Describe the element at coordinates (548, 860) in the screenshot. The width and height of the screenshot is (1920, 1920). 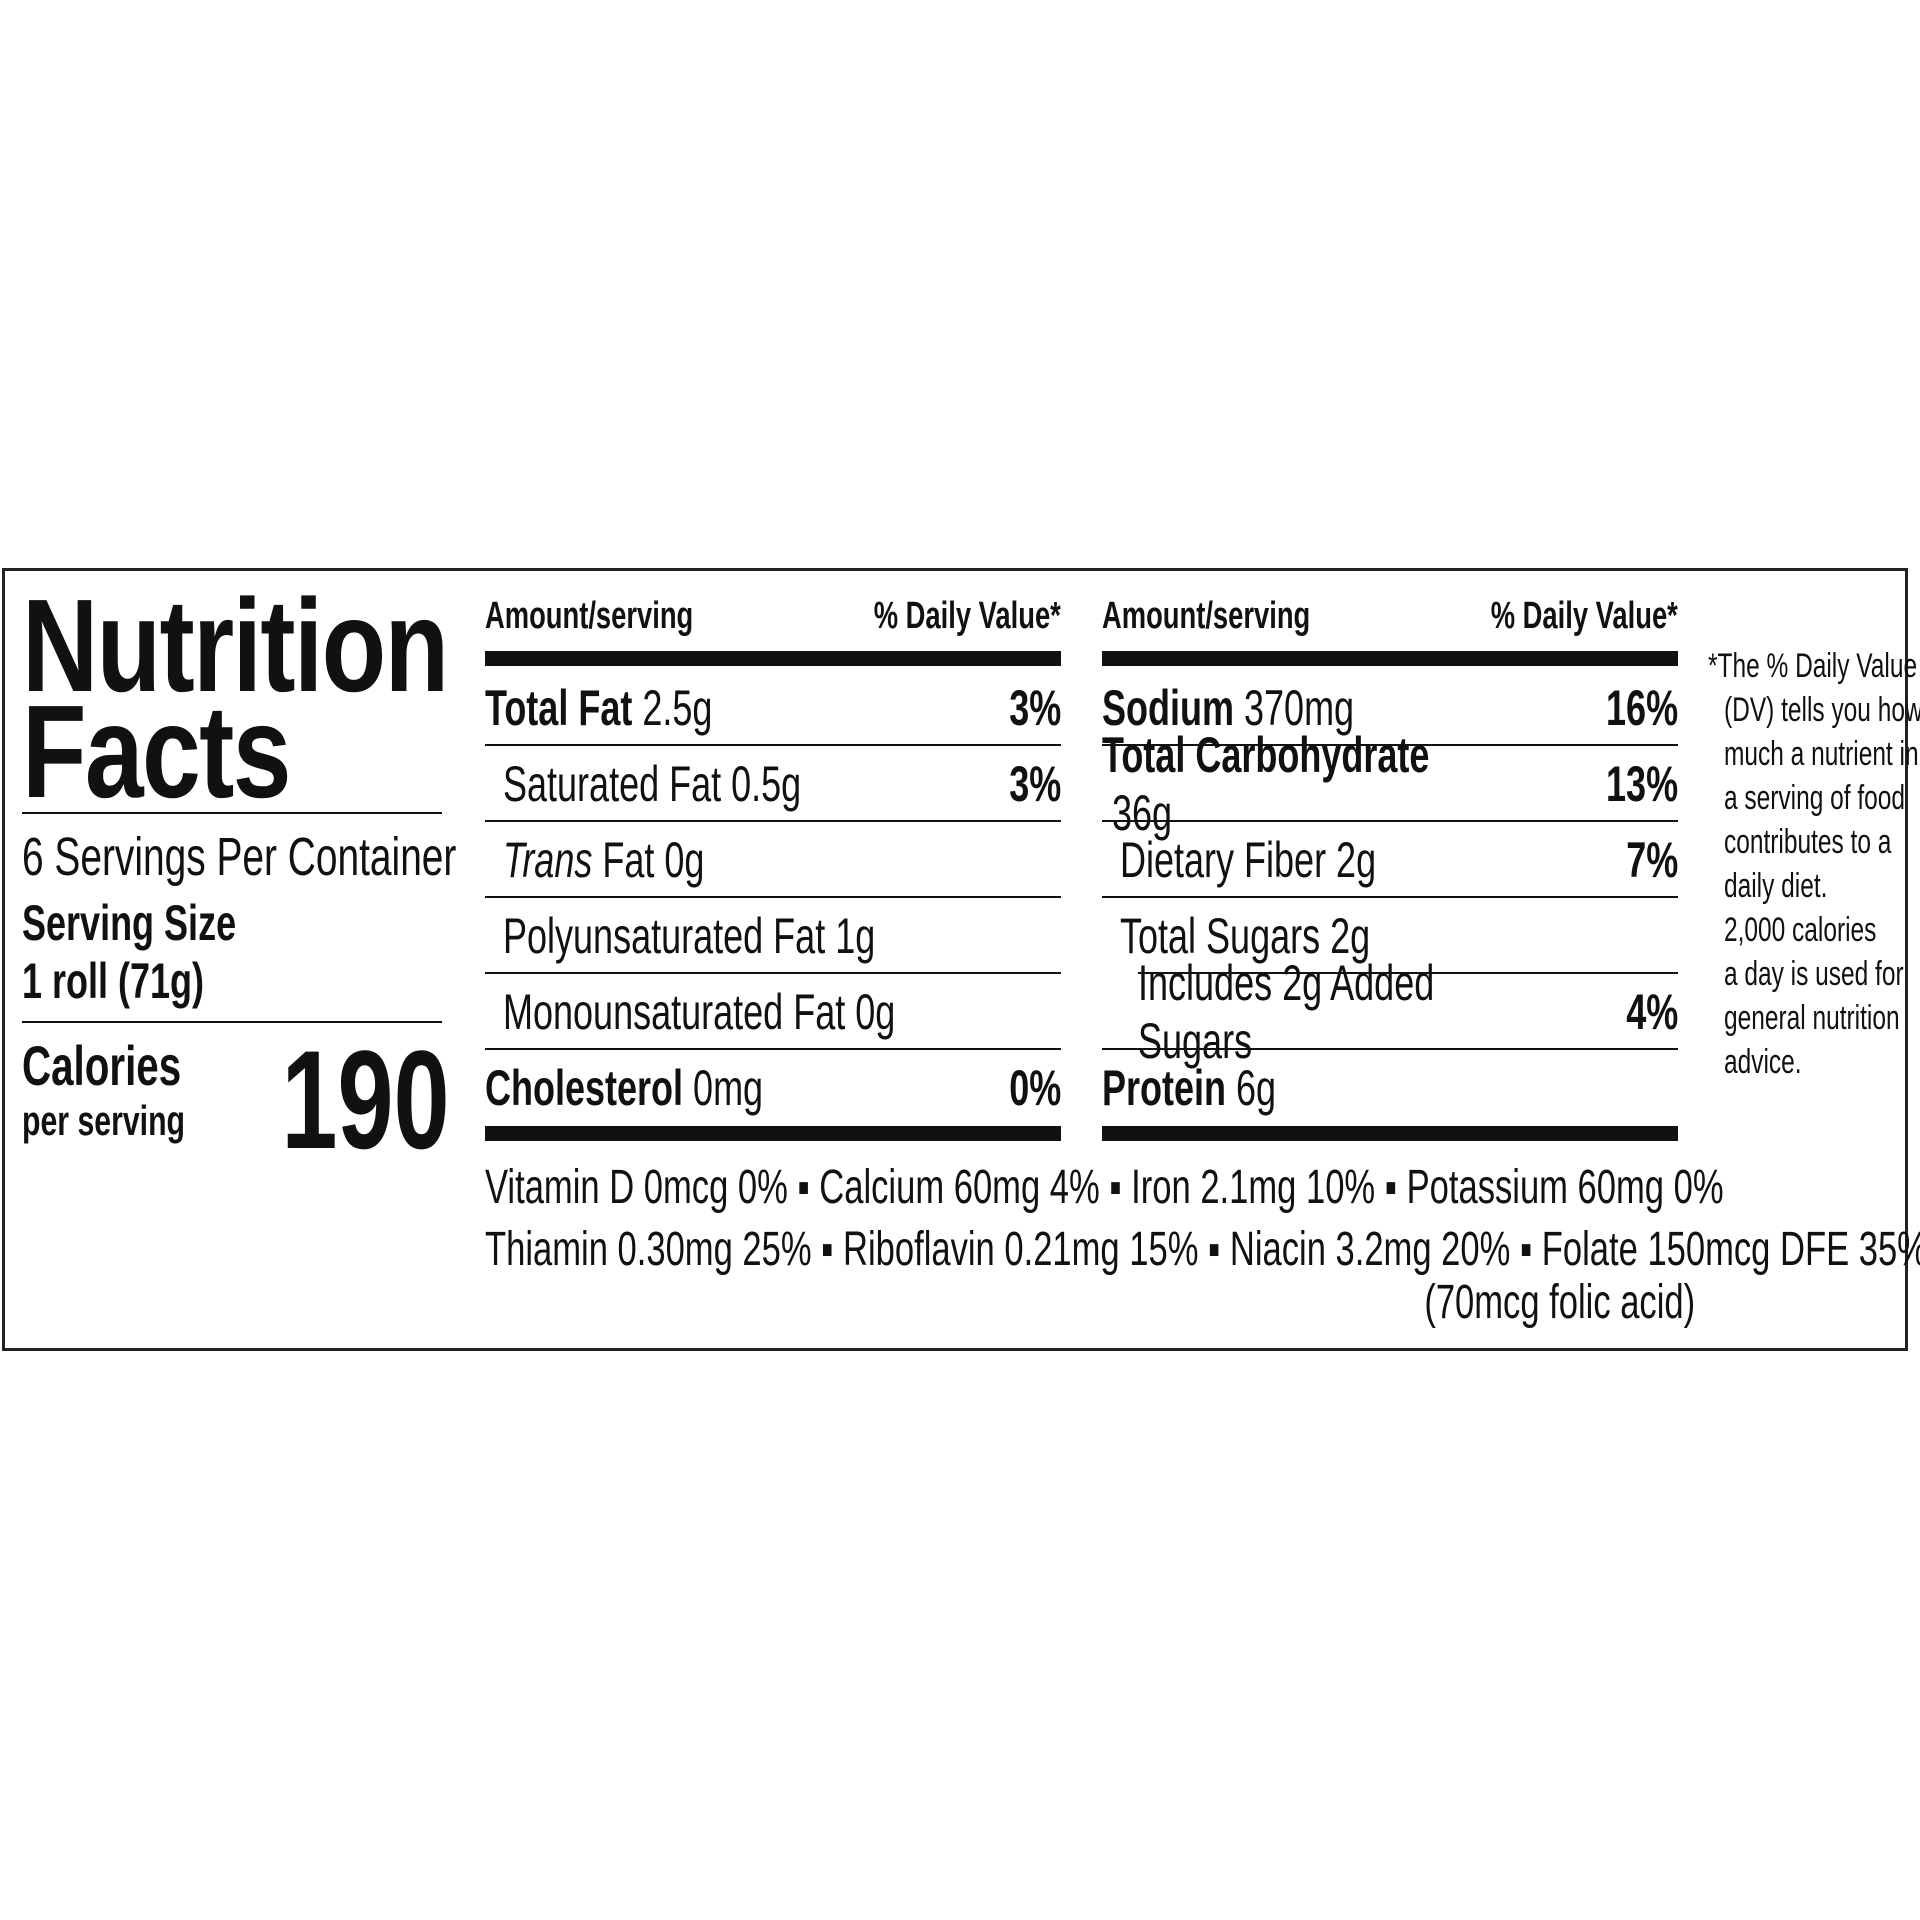
I see `nutrient-name: Trans` at that location.